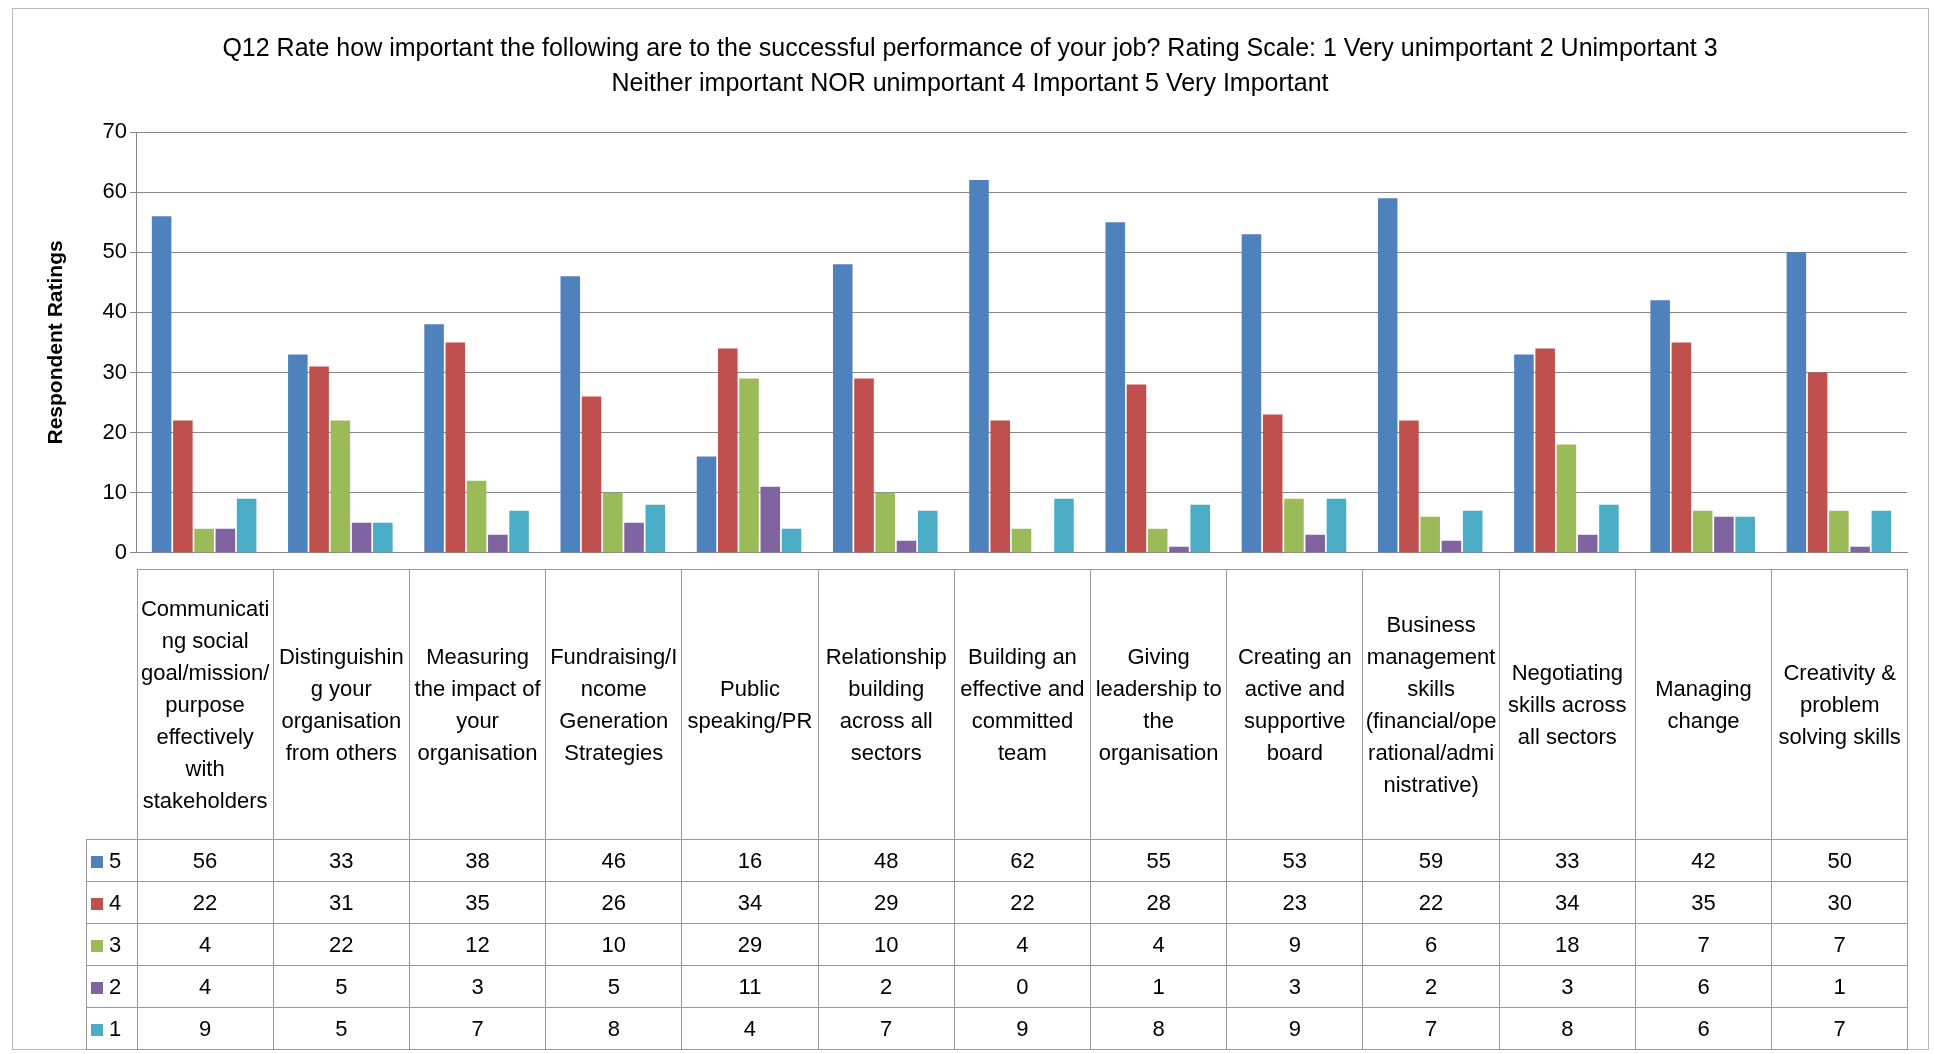 The width and height of the screenshot is (1935, 1054). What do you see at coordinates (477, 944) in the screenshot?
I see `data-label: 12` at bounding box center [477, 944].